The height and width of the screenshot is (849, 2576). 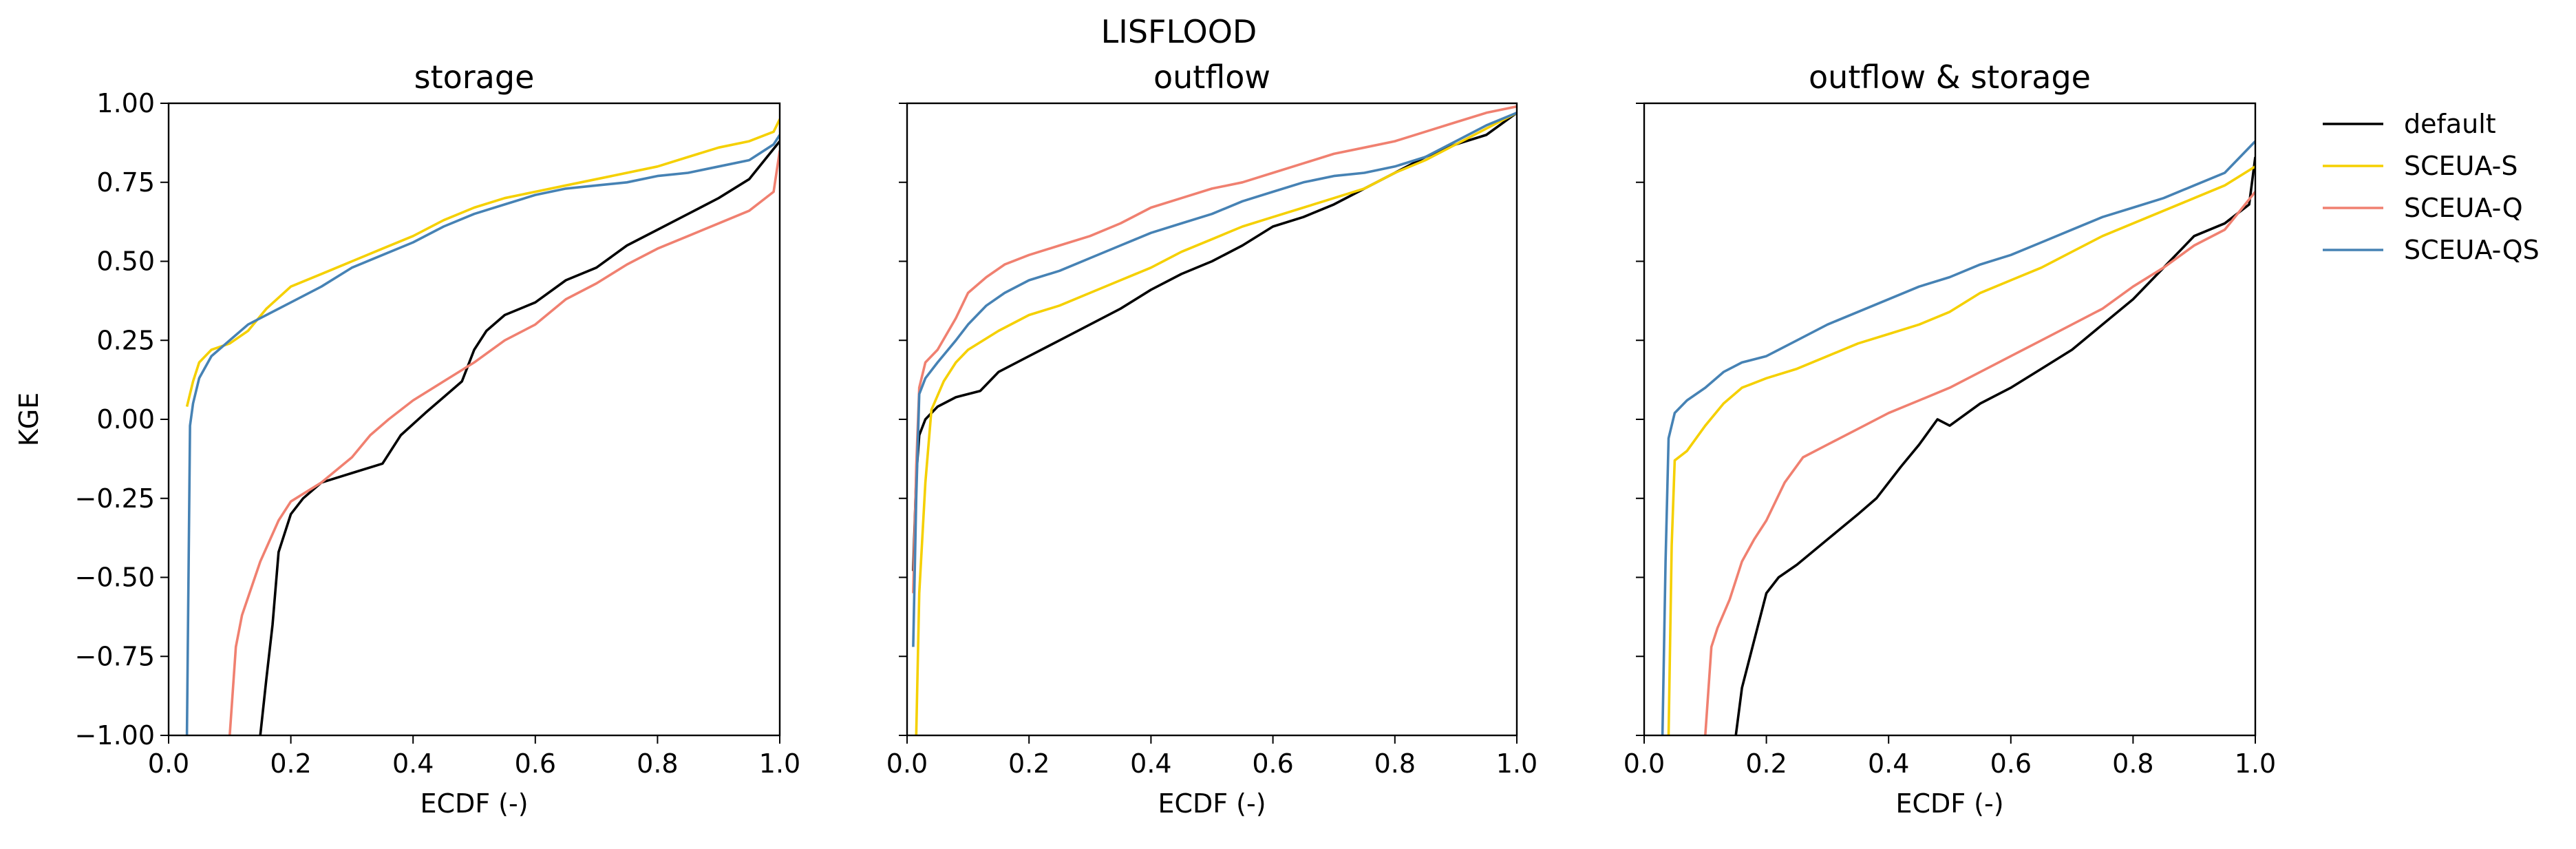 I want to click on legend-label: SCEUA-Q, so click(x=2463, y=208).